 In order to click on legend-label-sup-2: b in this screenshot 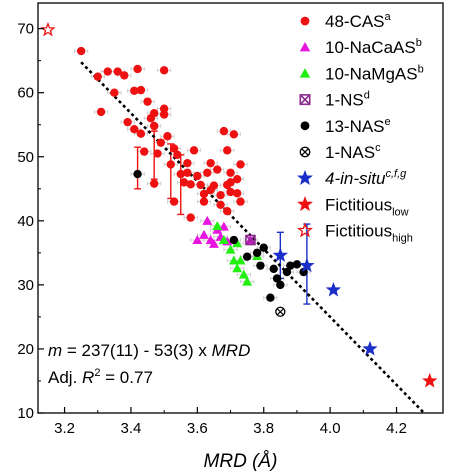, I will do `click(421, 69)`.